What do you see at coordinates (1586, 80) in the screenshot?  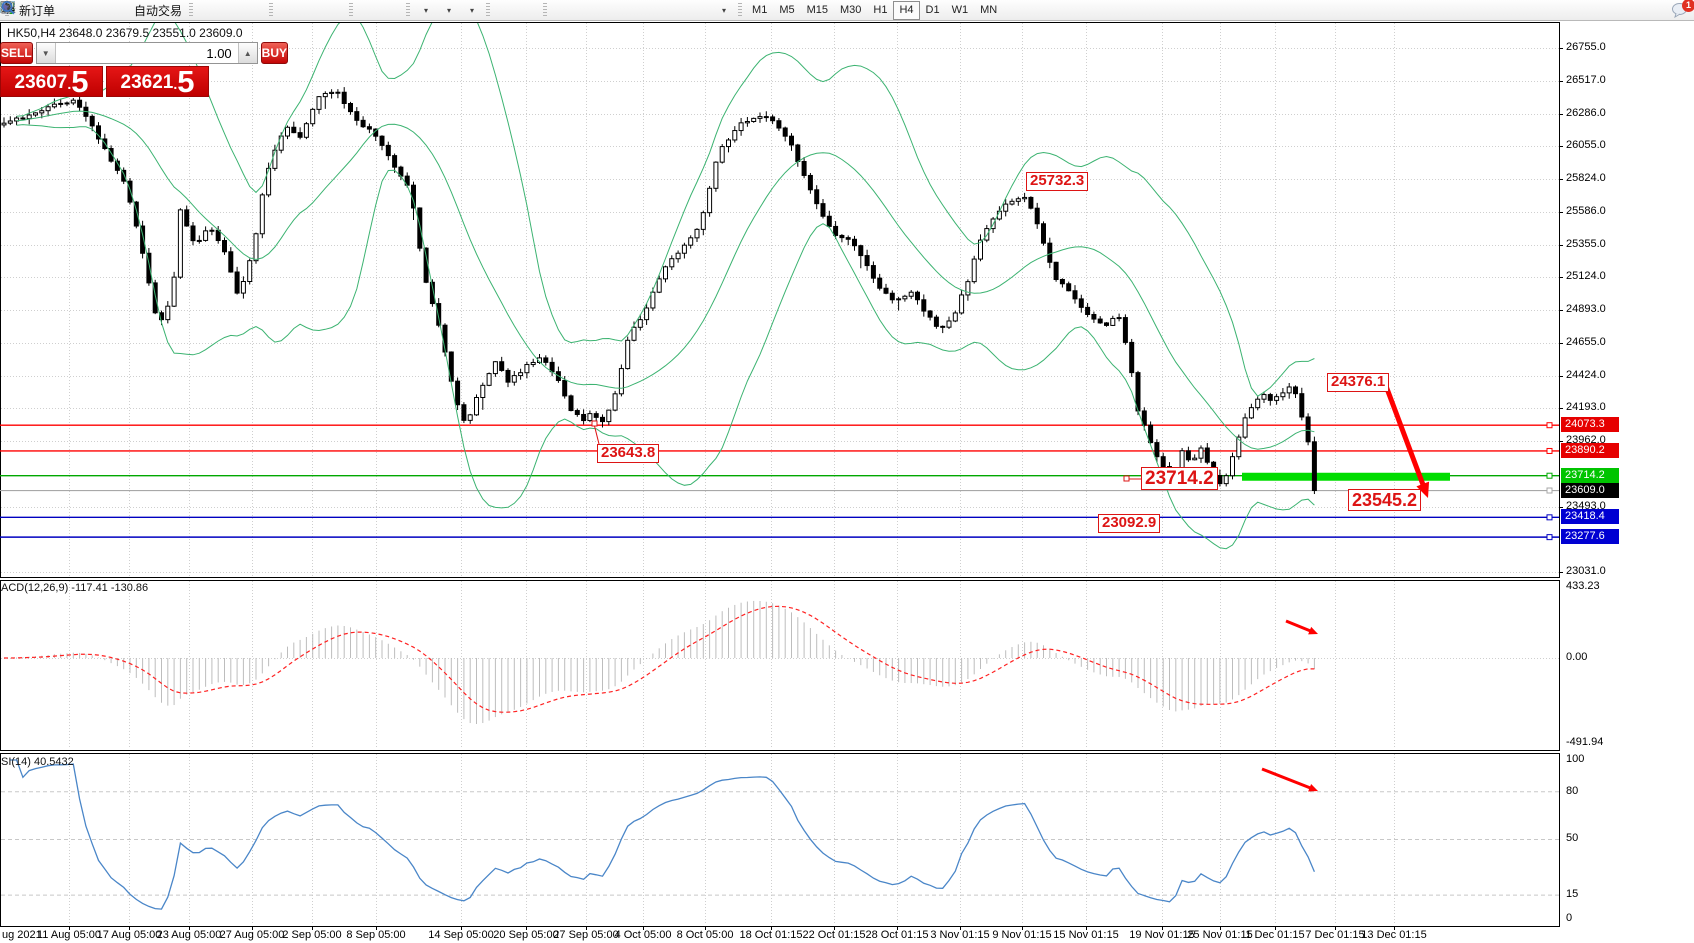 I see `price-axis-label: 26517.0` at bounding box center [1586, 80].